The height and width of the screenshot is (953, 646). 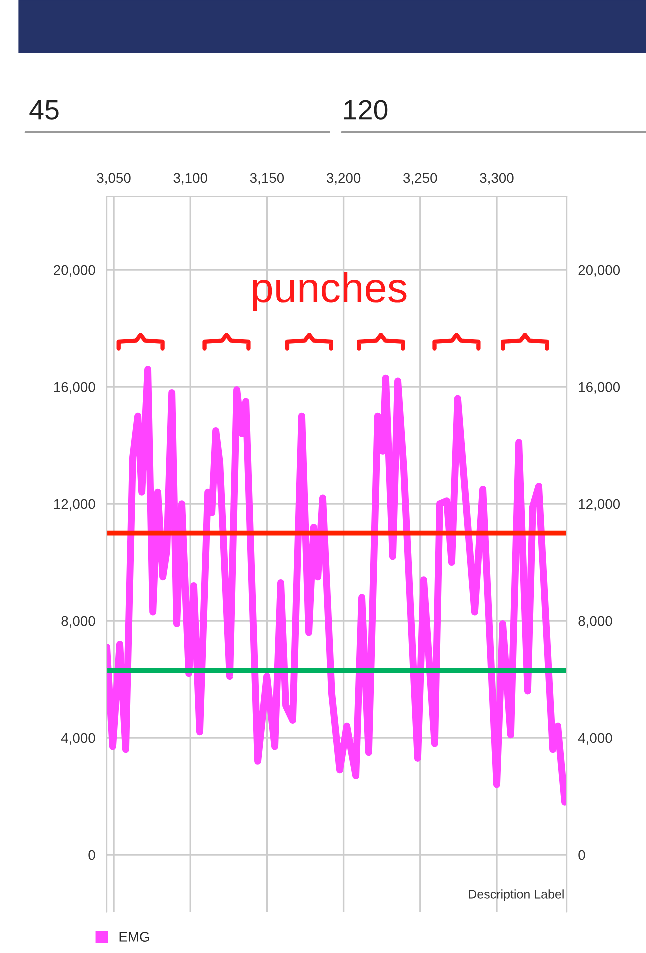 What do you see at coordinates (75, 388) in the screenshot?
I see `y-tick-label: 16,000` at bounding box center [75, 388].